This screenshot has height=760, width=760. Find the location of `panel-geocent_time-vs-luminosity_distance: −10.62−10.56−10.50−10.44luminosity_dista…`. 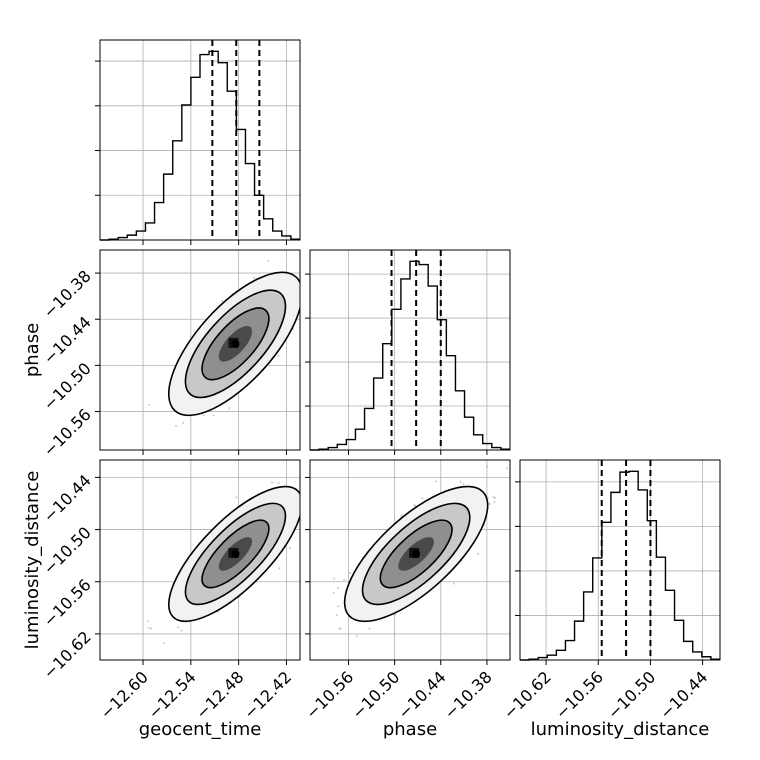

panel-geocent_time-vs-luminosity_distance: −10.62−10.56−10.50−10.44luminosity_dista… is located at coordinates (164, 599).